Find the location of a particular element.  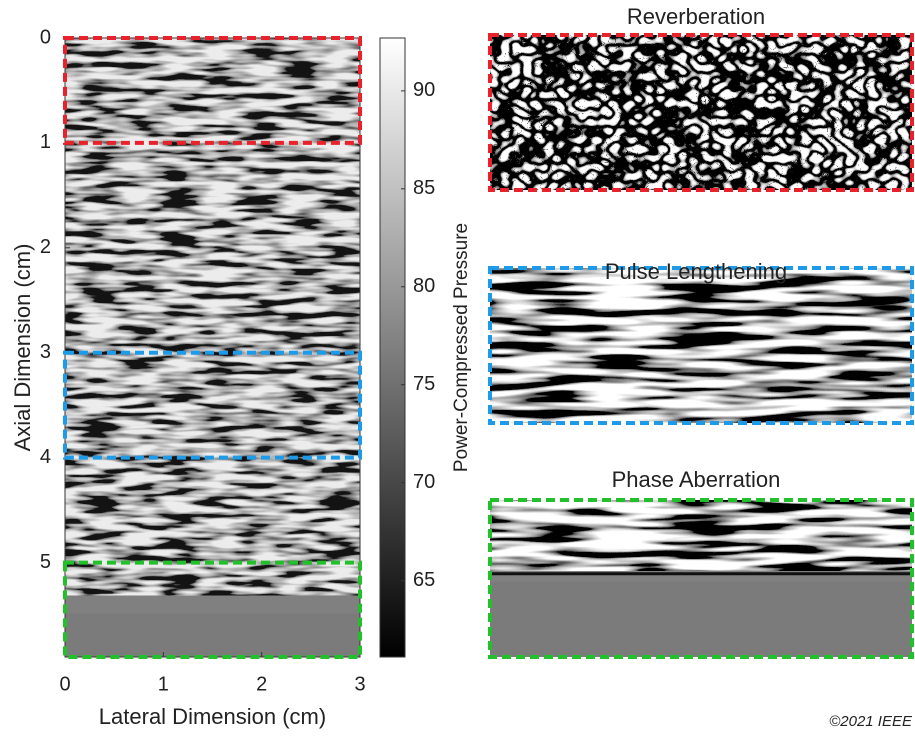

y-tick-label: 1 is located at coordinates (45, 142).